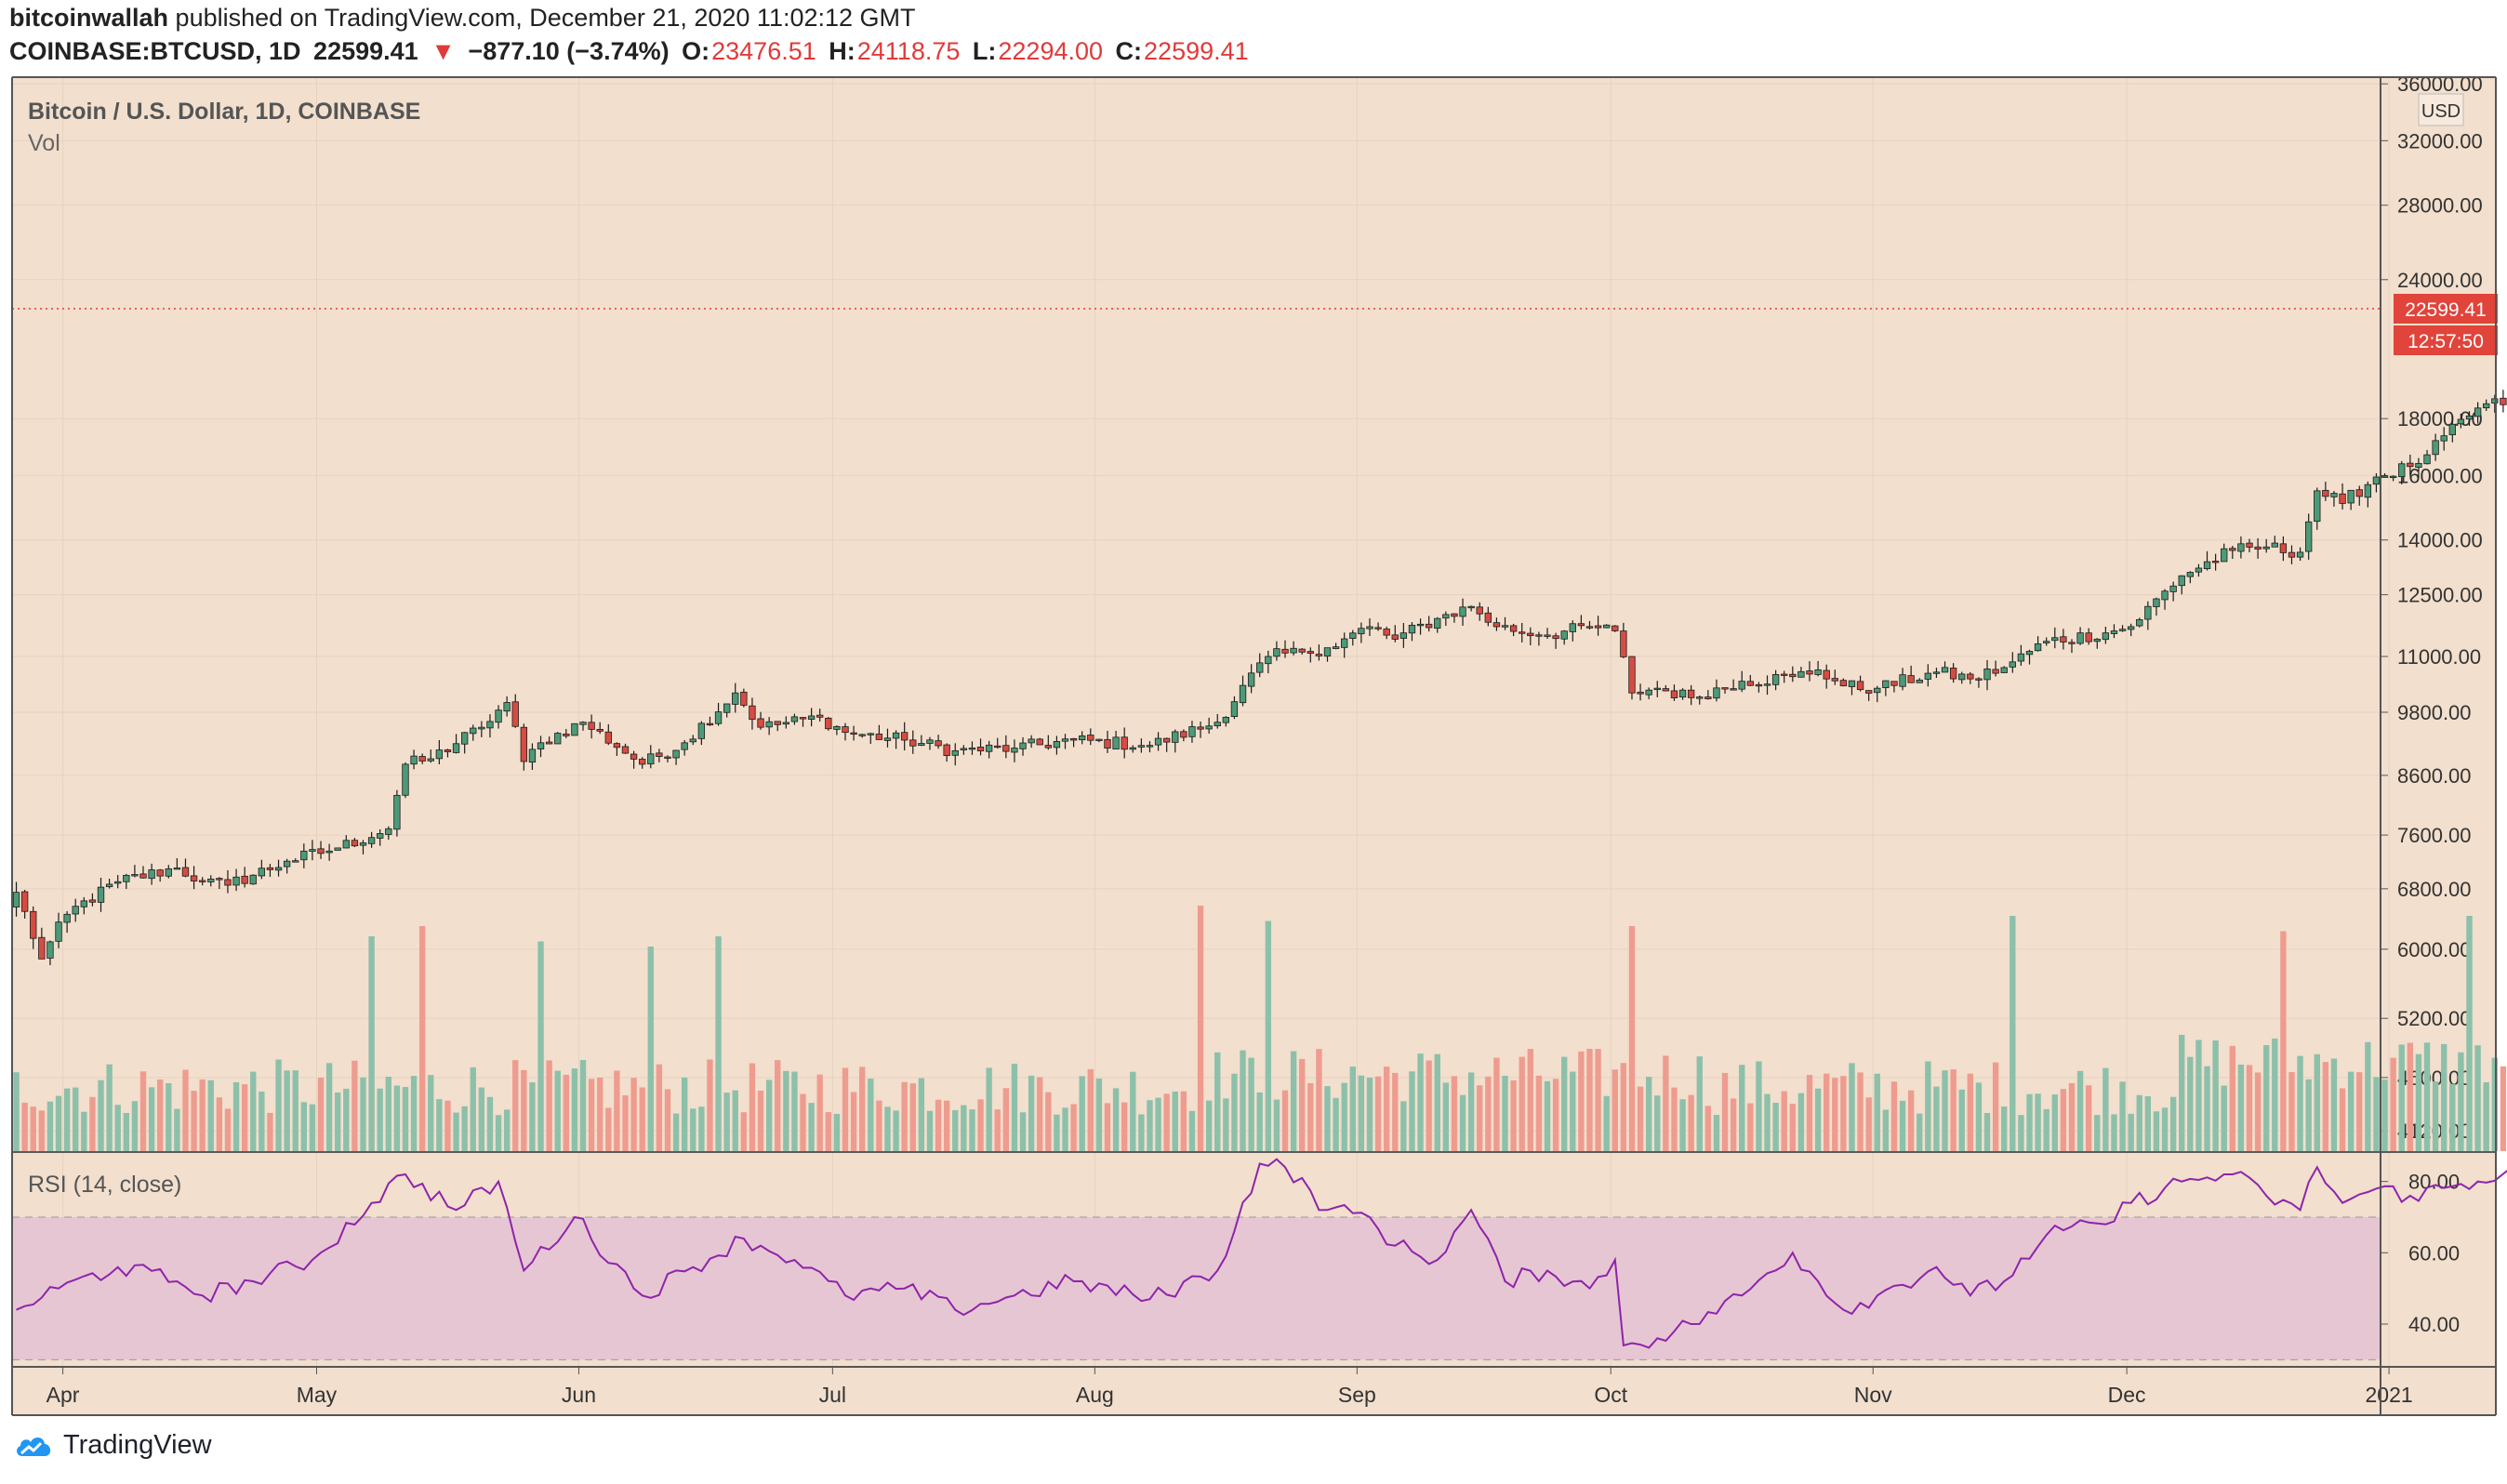 The height and width of the screenshot is (1484, 2507). What do you see at coordinates (89, 18) in the screenshot?
I see `author-name: bitcoinwallah` at bounding box center [89, 18].